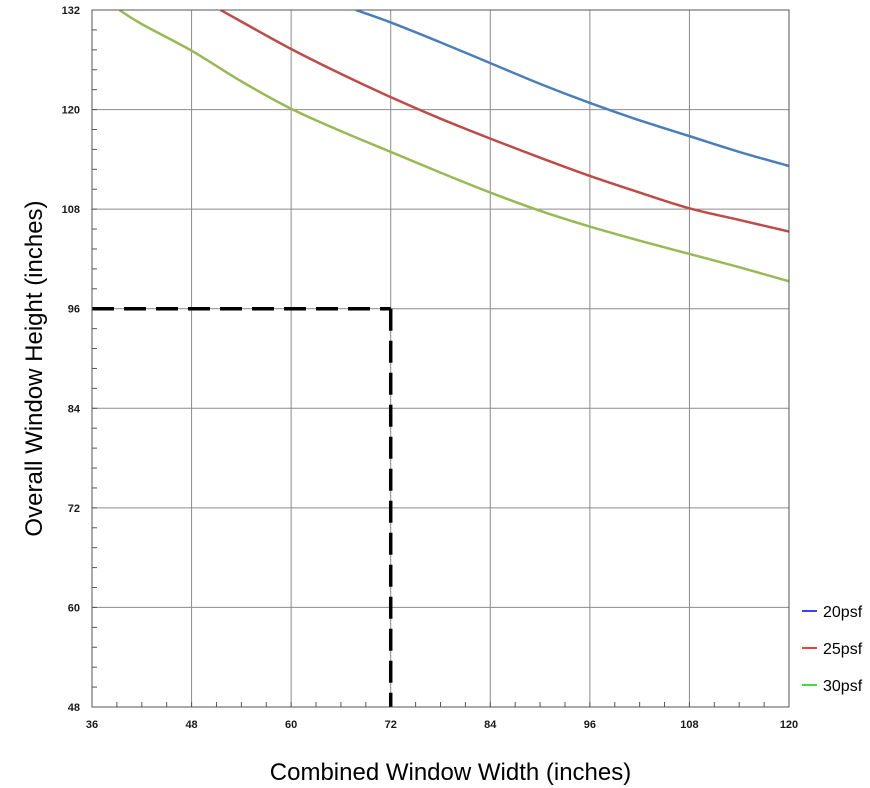 This screenshot has height=788, width=870. What do you see at coordinates (490, 725) in the screenshot?
I see `x-tick-label: 84` at bounding box center [490, 725].